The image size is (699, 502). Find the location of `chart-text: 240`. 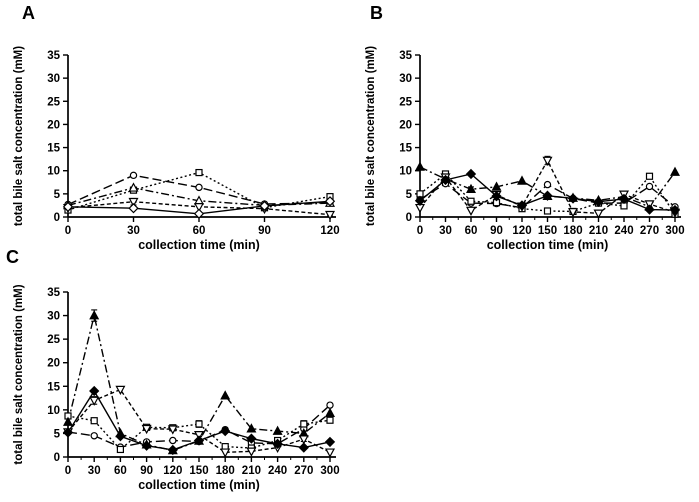

chart-text: 240 is located at coordinates (623, 231).